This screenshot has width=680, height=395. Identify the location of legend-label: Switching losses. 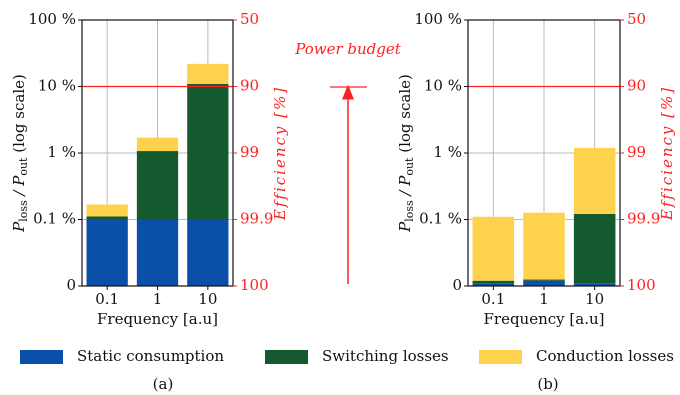
(385, 356).